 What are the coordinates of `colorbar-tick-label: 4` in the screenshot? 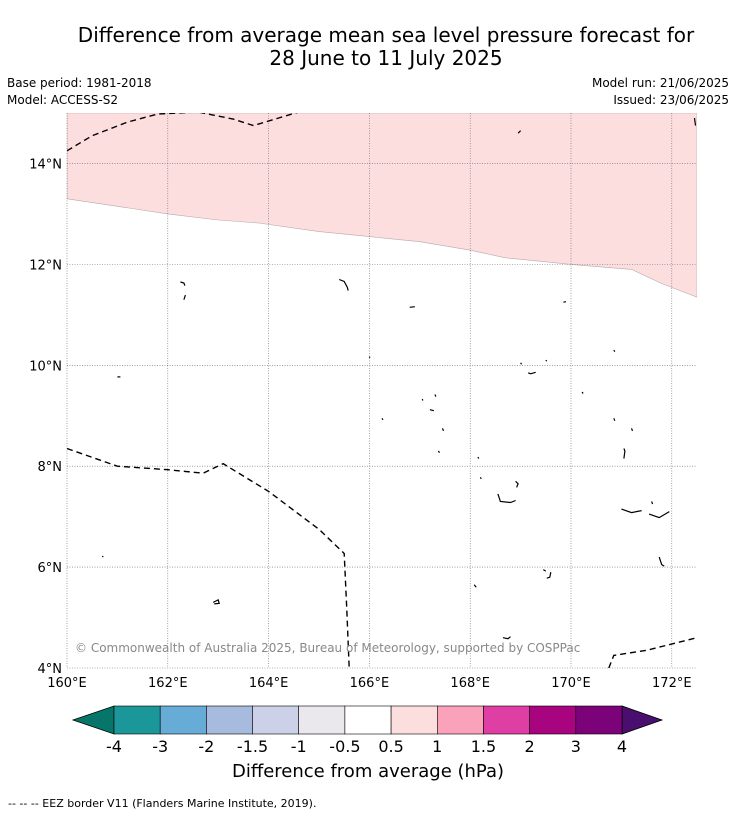 It's located at (622, 746).